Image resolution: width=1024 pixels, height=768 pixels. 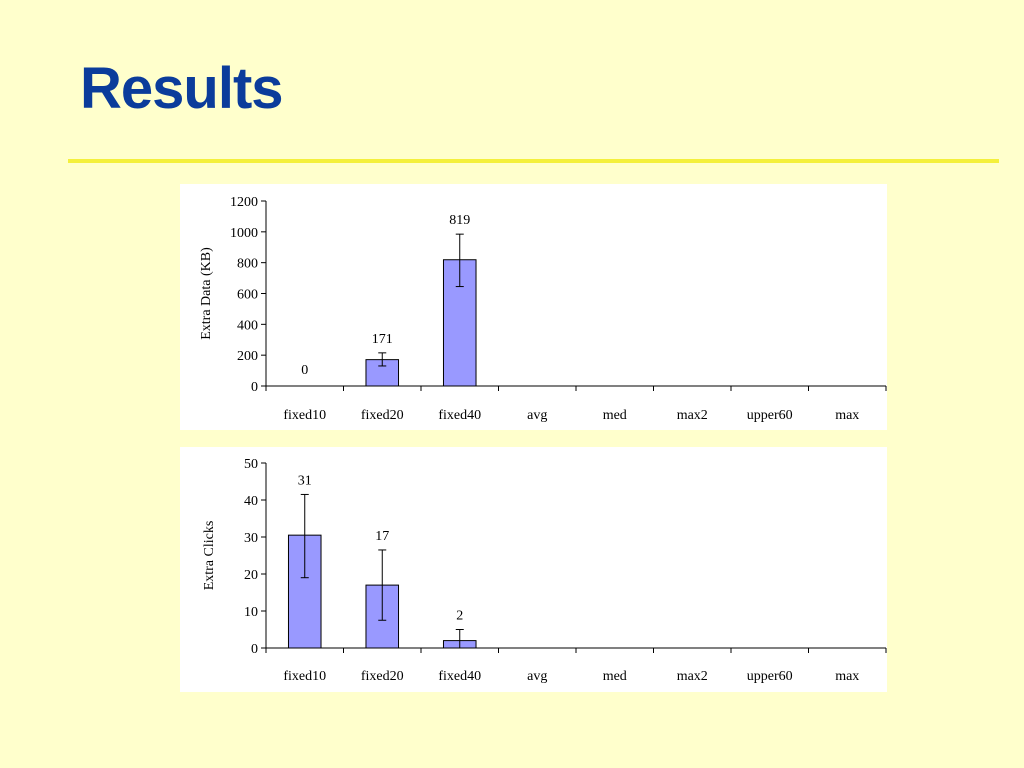 I want to click on y-tick-label: 50, so click(x=251, y=464).